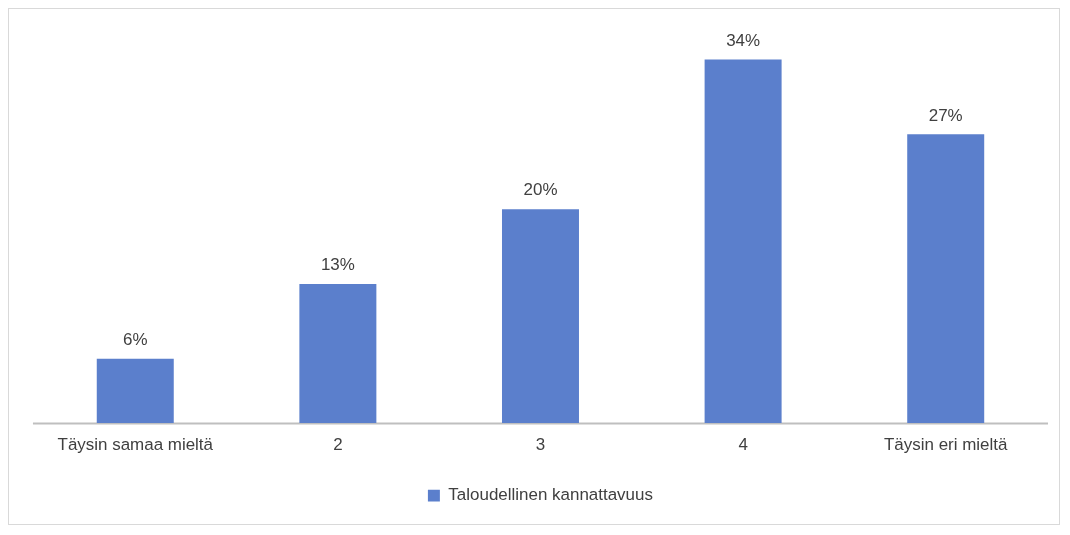  I want to click on data-label: 27%, so click(945, 115).